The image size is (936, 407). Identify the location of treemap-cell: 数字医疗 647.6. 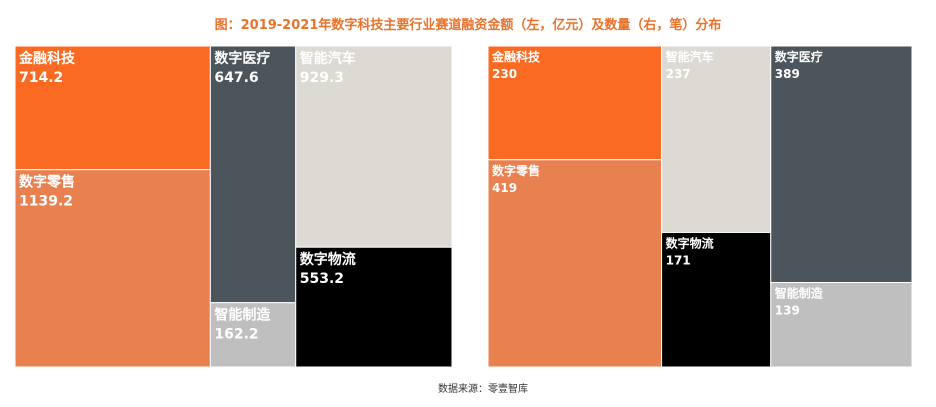
(253, 174).